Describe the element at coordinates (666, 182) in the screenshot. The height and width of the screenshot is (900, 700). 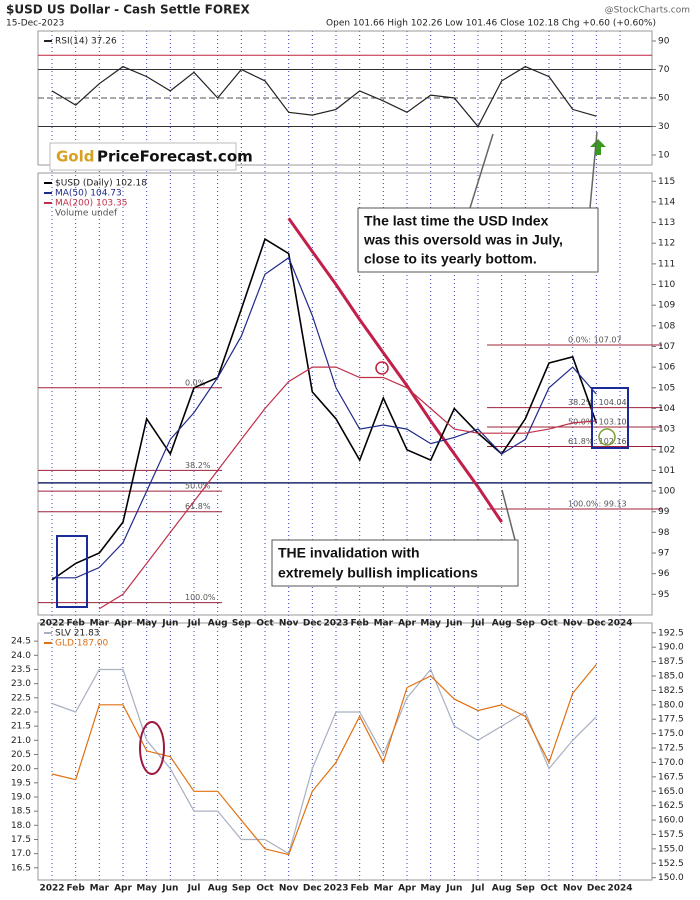
I see `y-tick-label: 115` at that location.